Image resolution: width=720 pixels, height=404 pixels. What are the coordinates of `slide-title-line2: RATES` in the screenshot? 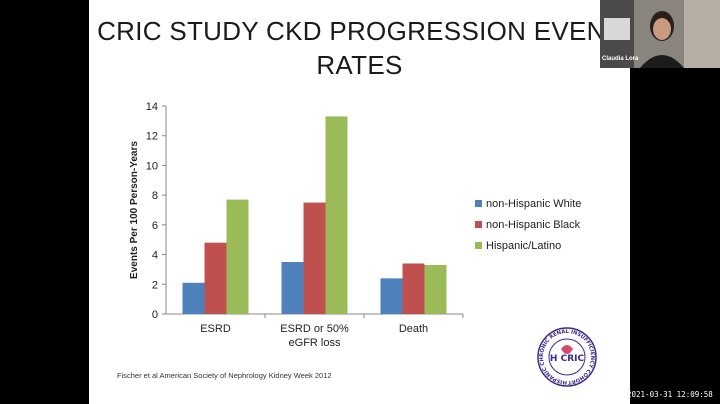 It's located at (359, 65).